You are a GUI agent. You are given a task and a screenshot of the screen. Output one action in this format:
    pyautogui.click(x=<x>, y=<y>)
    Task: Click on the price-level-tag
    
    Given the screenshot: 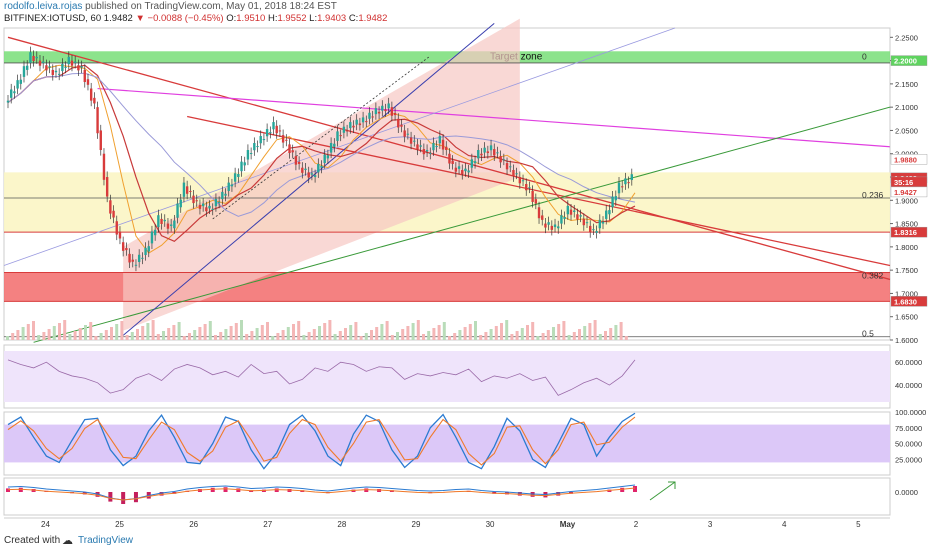 What is the action you would take?
    pyautogui.click(x=909, y=60)
    